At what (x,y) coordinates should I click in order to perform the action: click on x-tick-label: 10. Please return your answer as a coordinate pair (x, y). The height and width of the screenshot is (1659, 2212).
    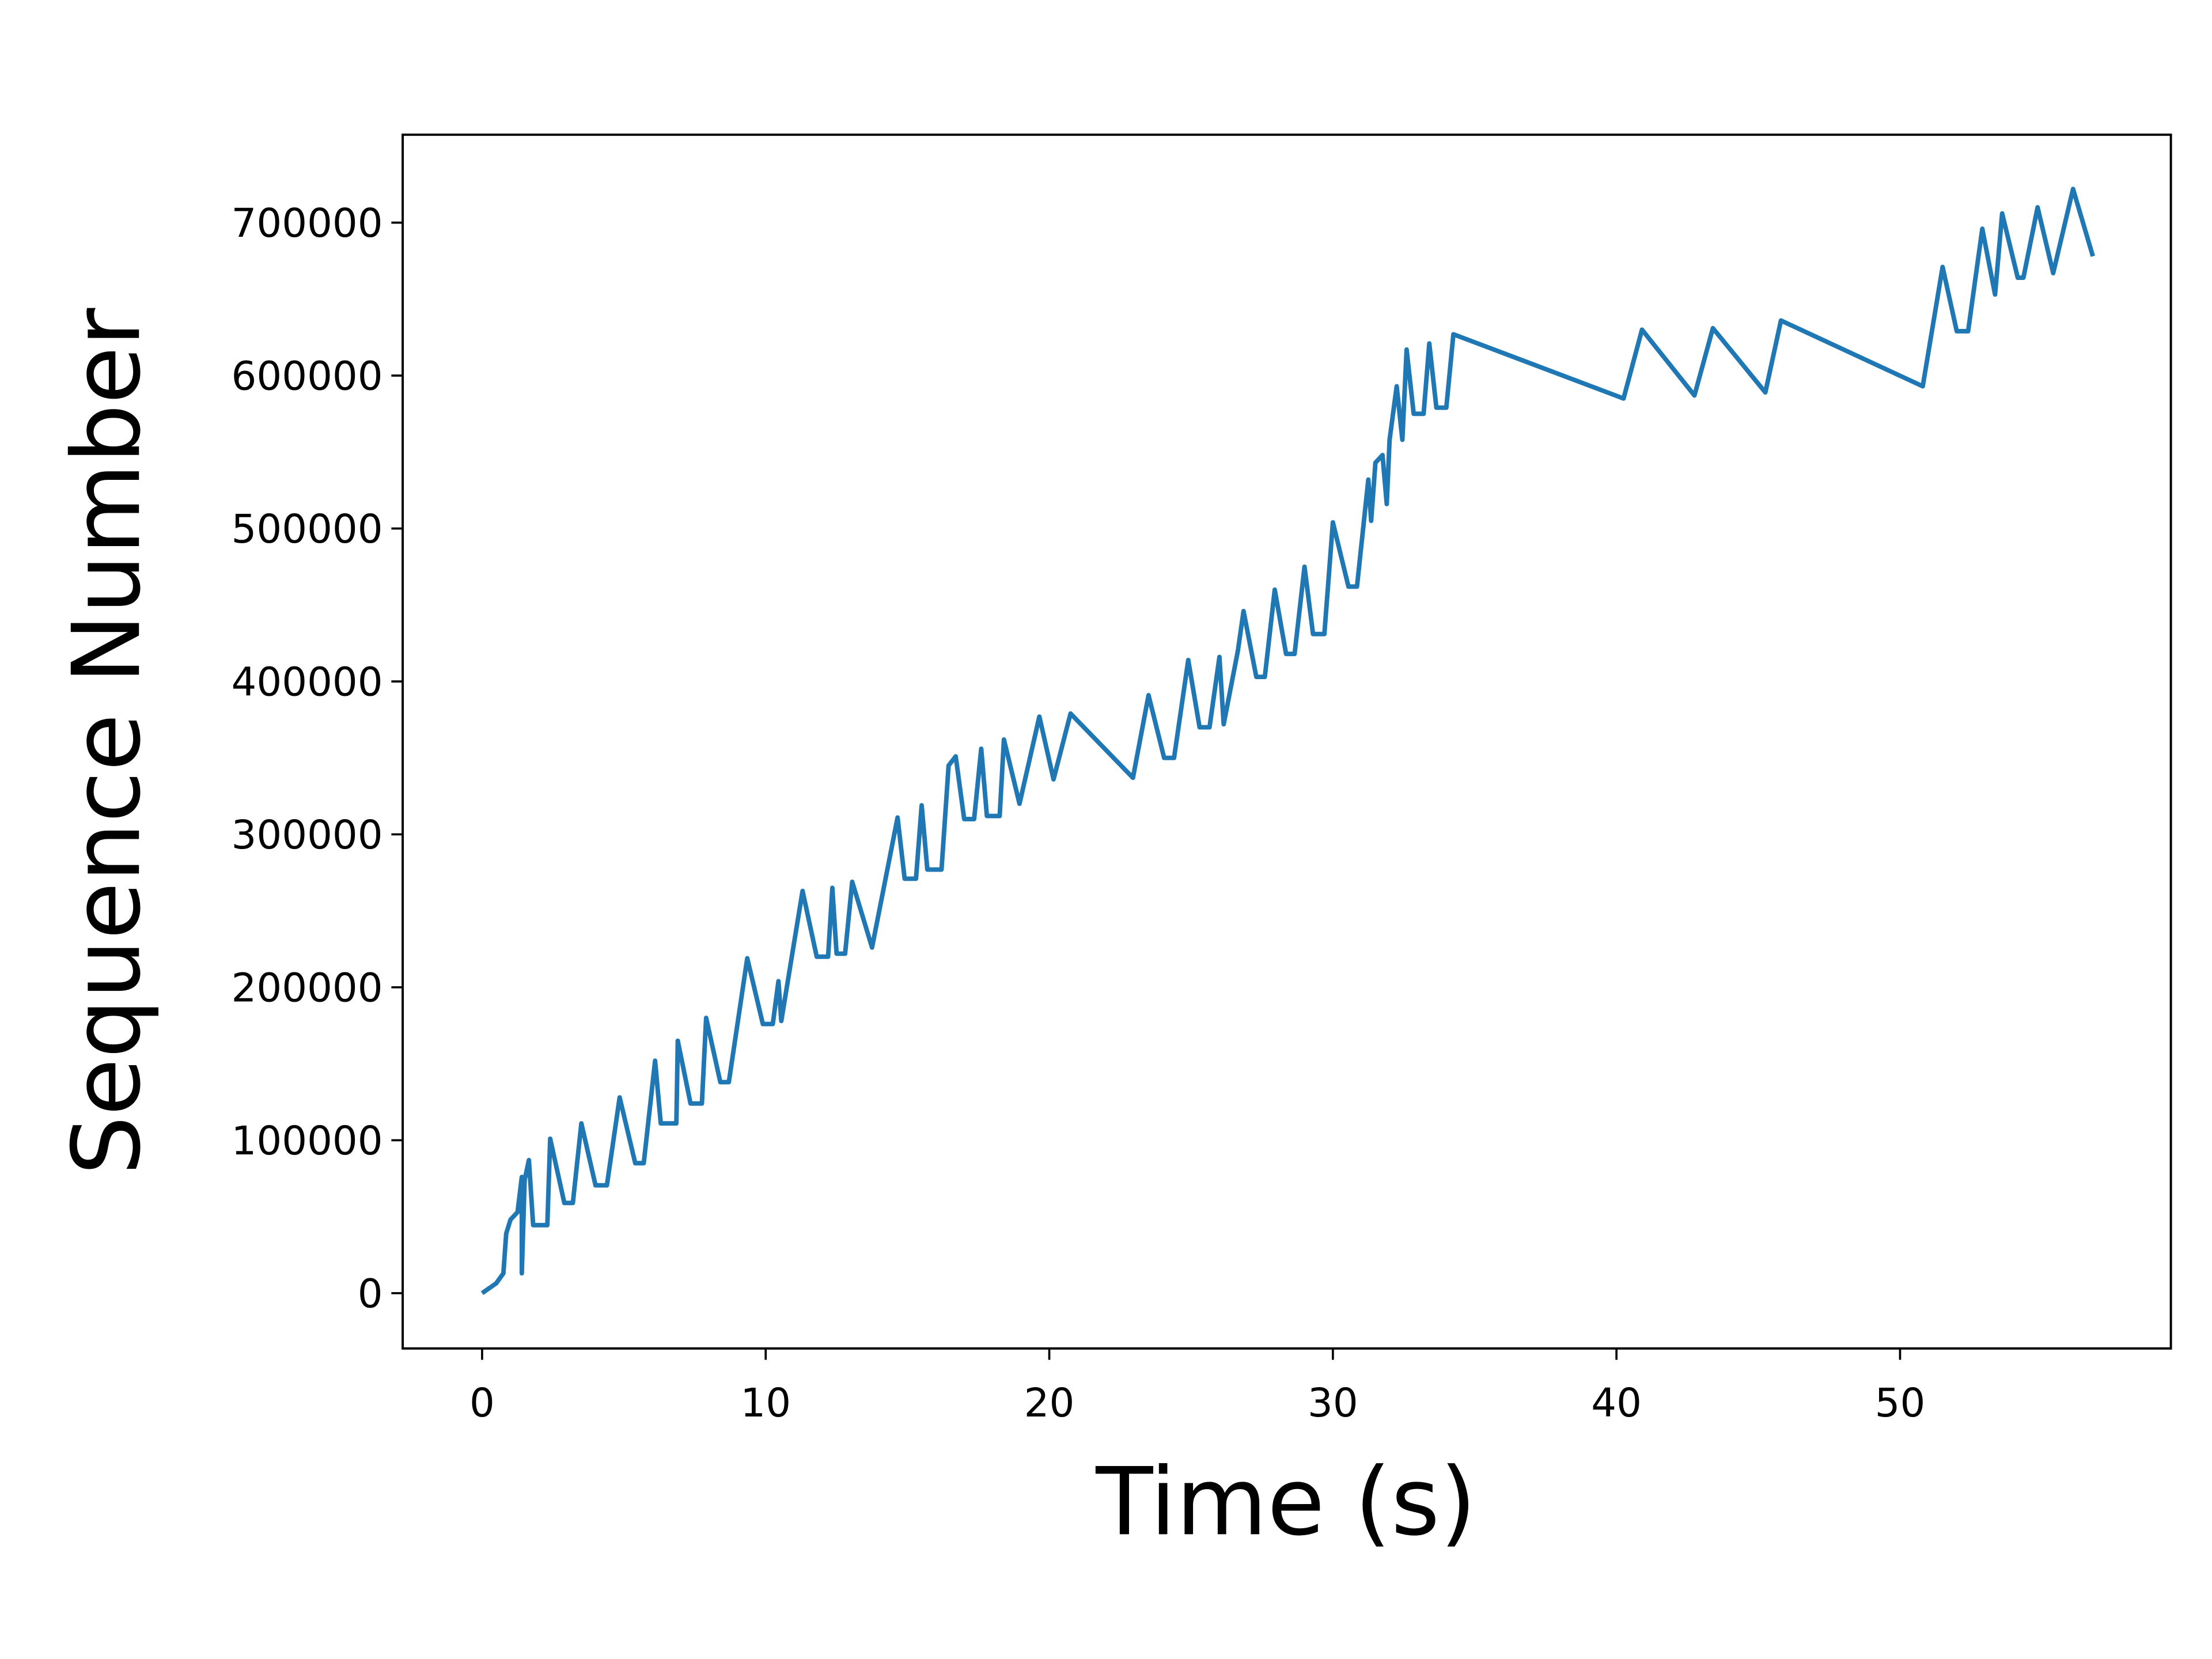
    Looking at the image, I should click on (765, 1403).